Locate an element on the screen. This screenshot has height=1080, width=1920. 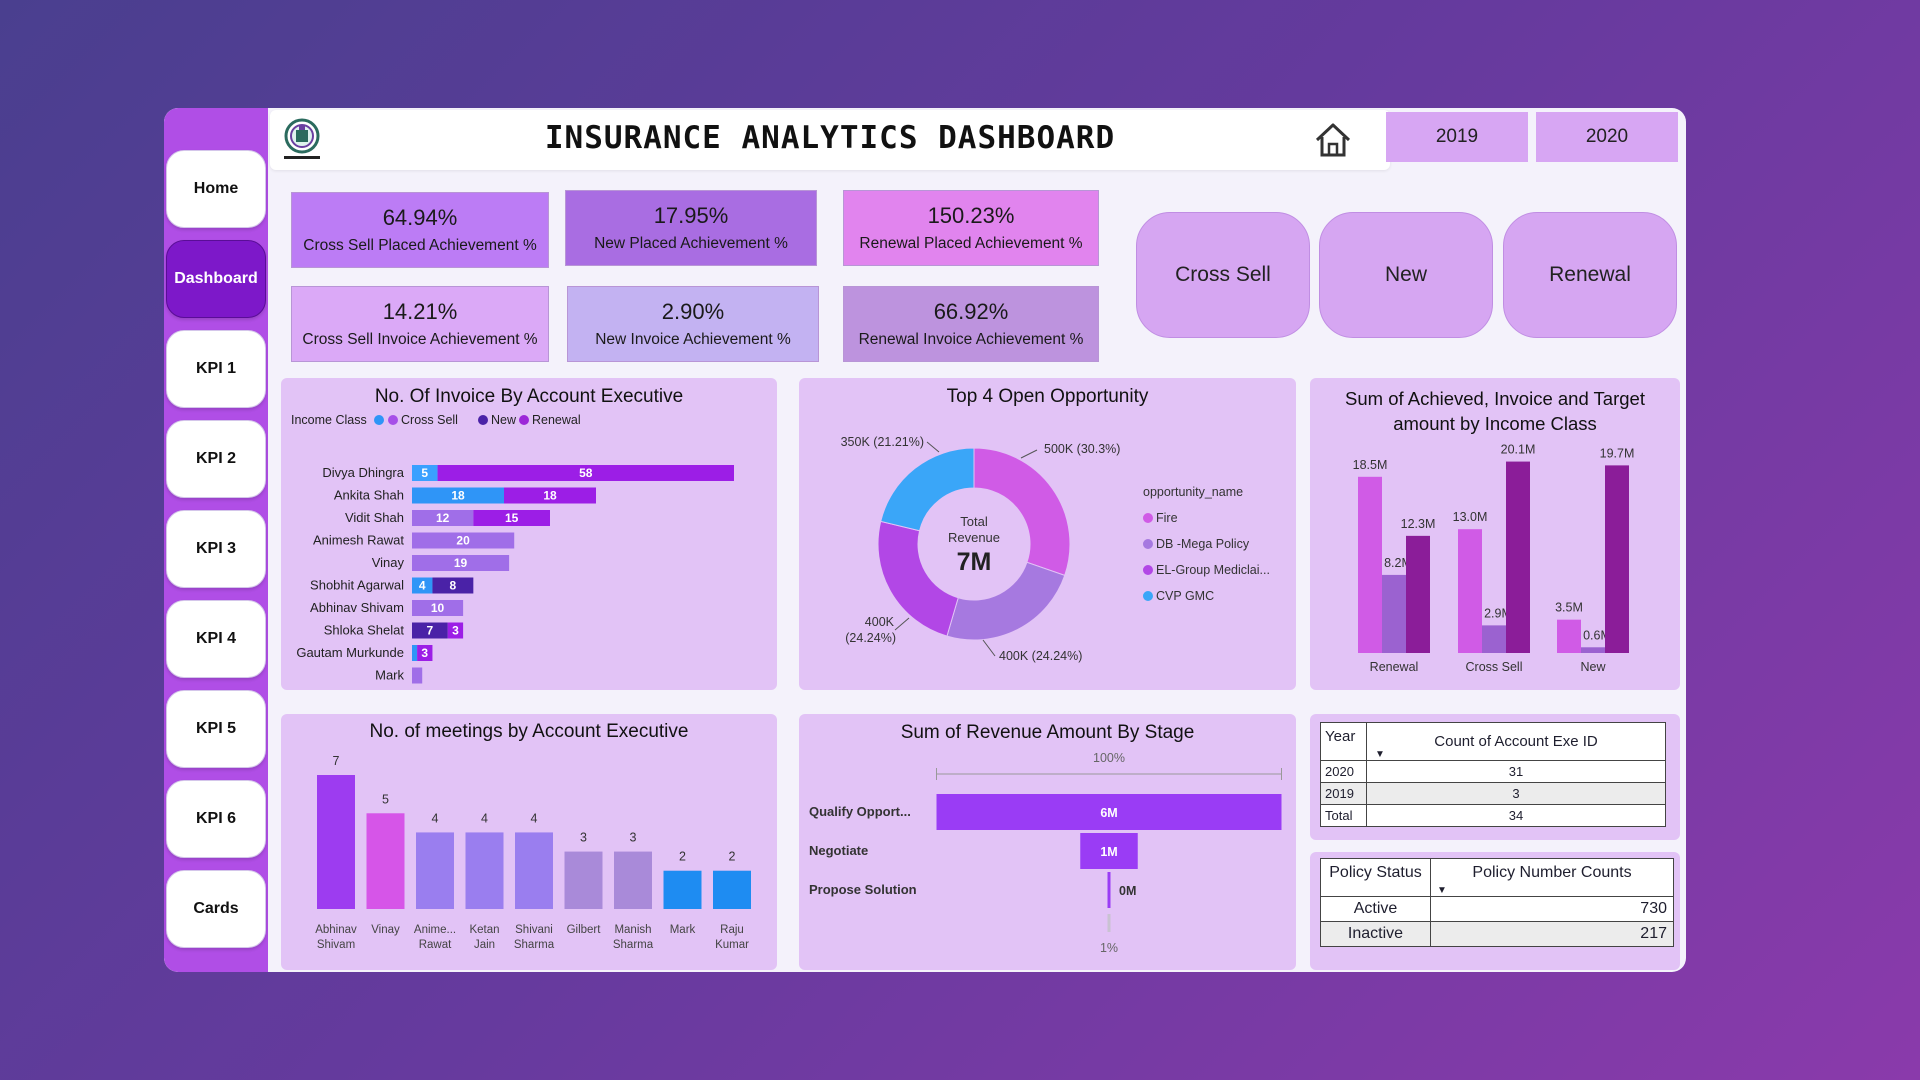
funnel-bar is located at coordinates (1109, 890).